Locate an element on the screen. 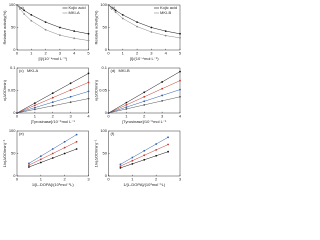 Image resolution: width=320 pixels, height=240 pixels. panel-label: (a) is located at coordinates (22, 7).